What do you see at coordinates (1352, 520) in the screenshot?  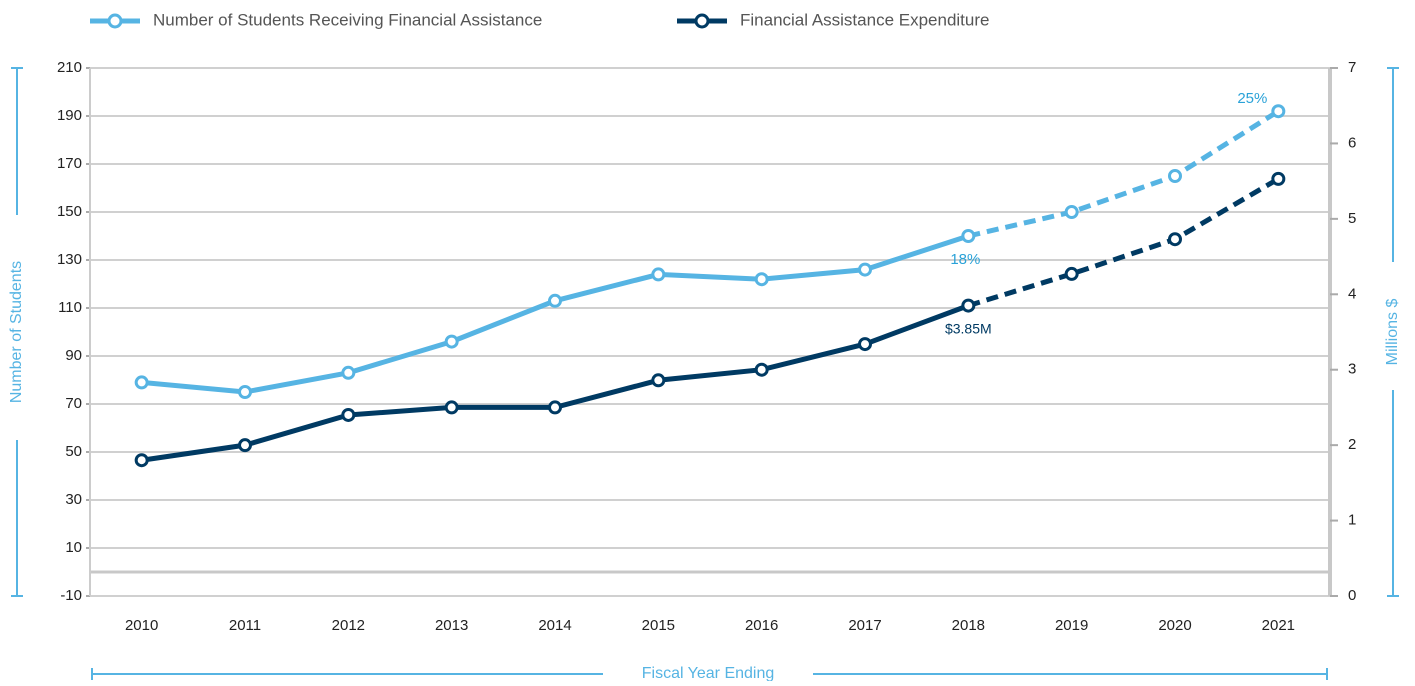 I see `y2-tick-label: 1` at bounding box center [1352, 520].